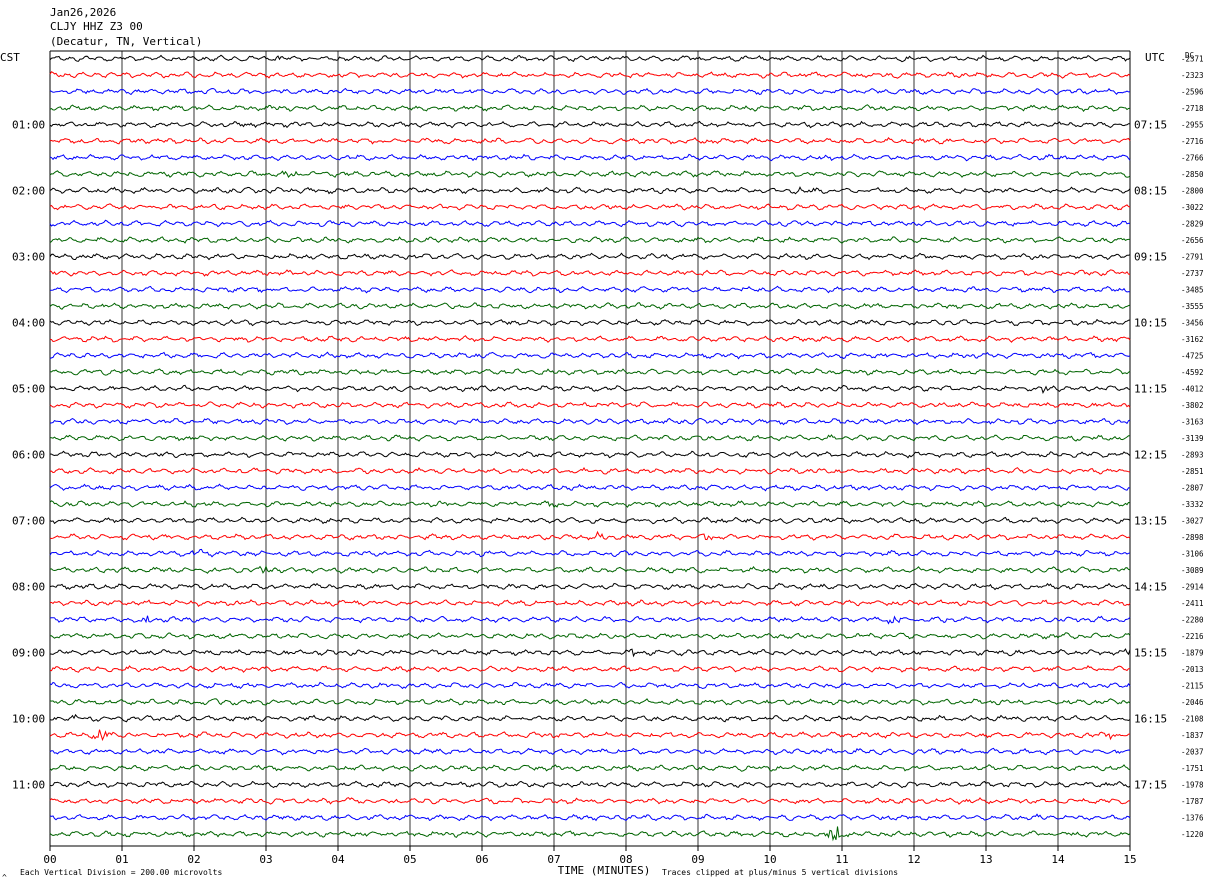 The width and height of the screenshot is (1210, 886). Describe the element at coordinates (338, 859) in the screenshot. I see `x-tick-label: 04` at that location.